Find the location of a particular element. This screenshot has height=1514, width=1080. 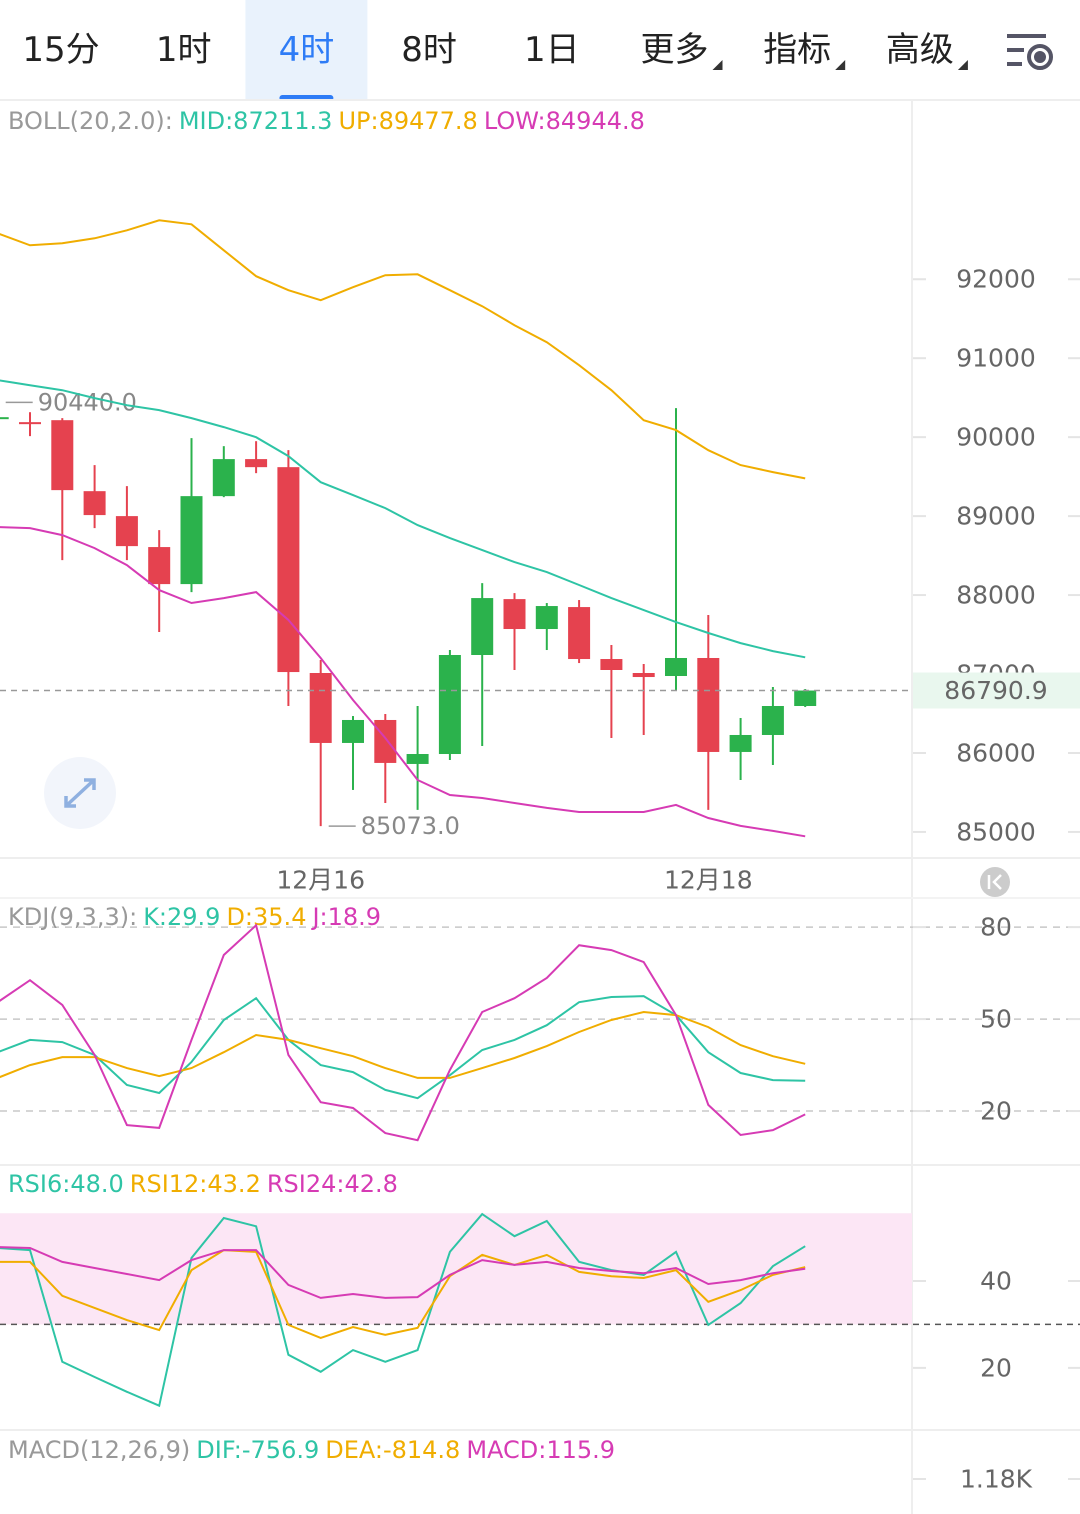

last-price-badge is located at coordinates (996, 690).